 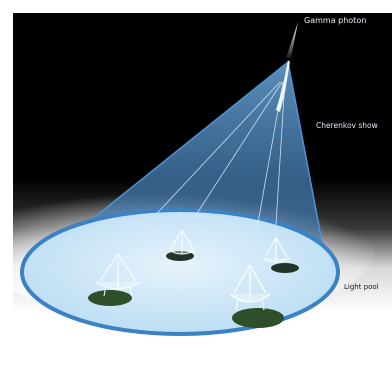 What do you see at coordinates (335, 20) in the screenshot?
I see `gamma-photon-label: Gamma photon` at bounding box center [335, 20].